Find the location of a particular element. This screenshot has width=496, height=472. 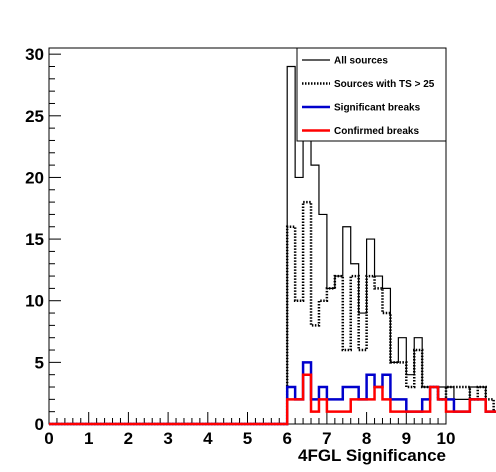

x-tick-label: 9 is located at coordinates (406, 438).